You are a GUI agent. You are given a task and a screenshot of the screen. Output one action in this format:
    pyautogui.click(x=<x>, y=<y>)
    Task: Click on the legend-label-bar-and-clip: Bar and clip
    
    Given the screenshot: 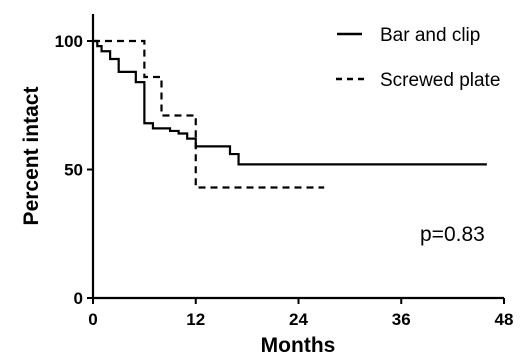 What is the action you would take?
    pyautogui.click(x=430, y=35)
    